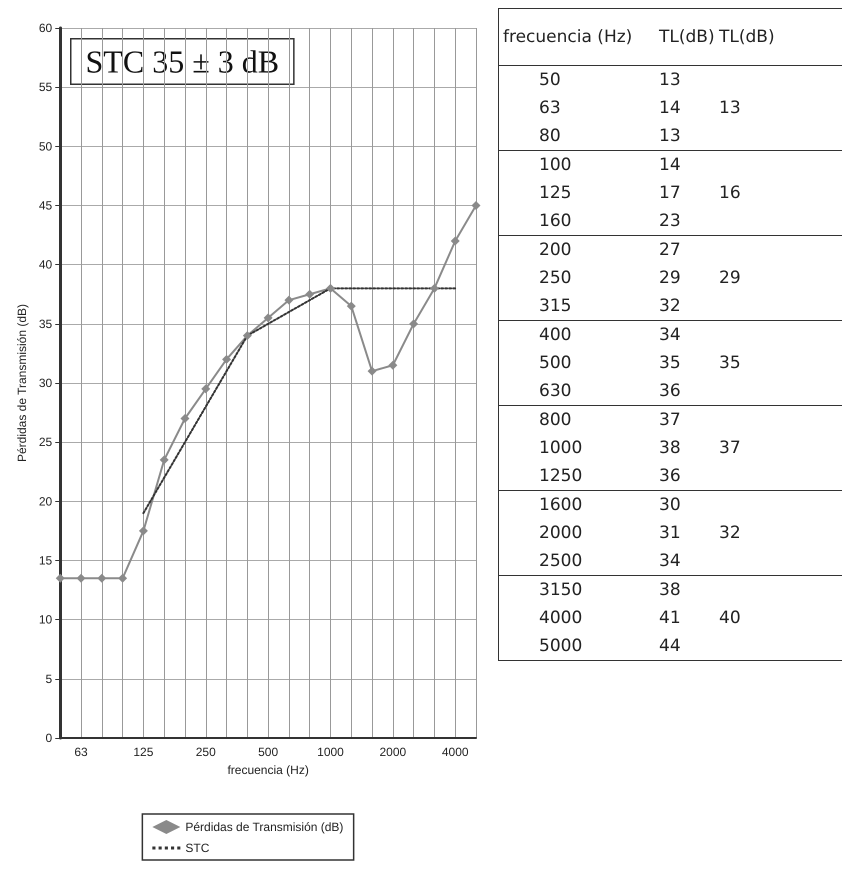 Image resolution: width=842 pixels, height=873 pixels. What do you see at coordinates (49, 738) in the screenshot?
I see `y-tick-label: 0` at bounding box center [49, 738].